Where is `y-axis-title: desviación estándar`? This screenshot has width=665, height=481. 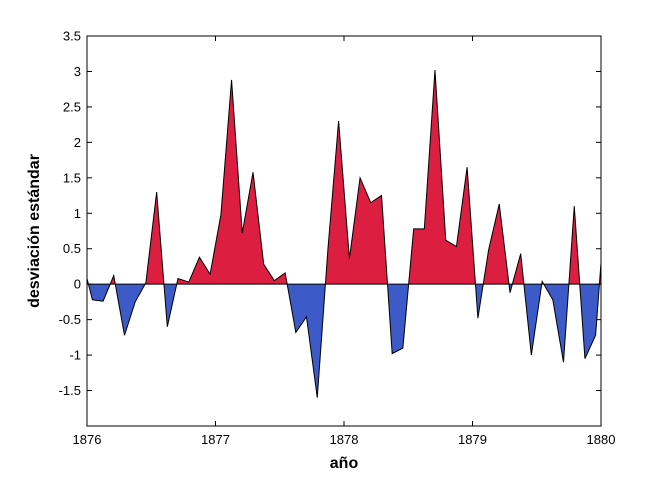 y-axis-title: desviación estándar is located at coordinates (34, 231).